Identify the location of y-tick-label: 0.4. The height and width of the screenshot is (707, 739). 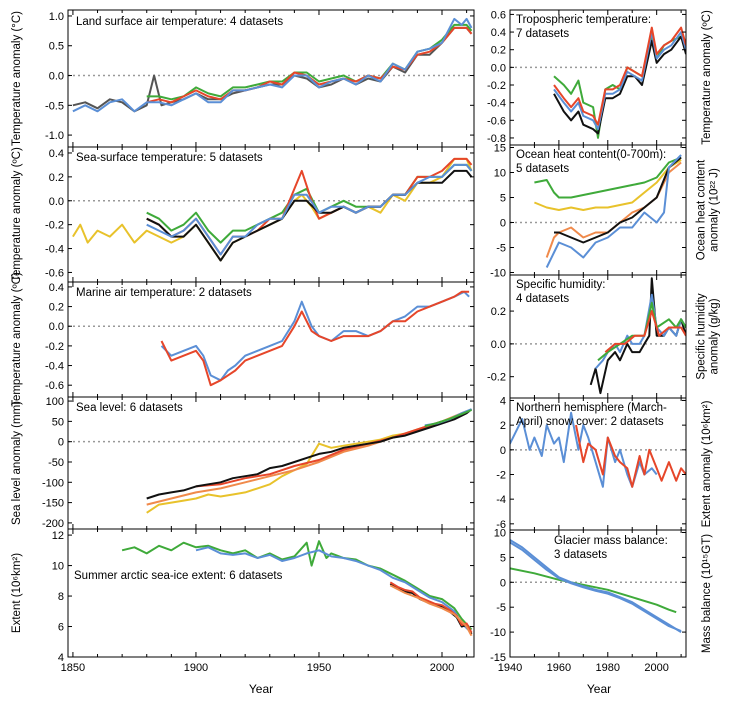
(56, 288).